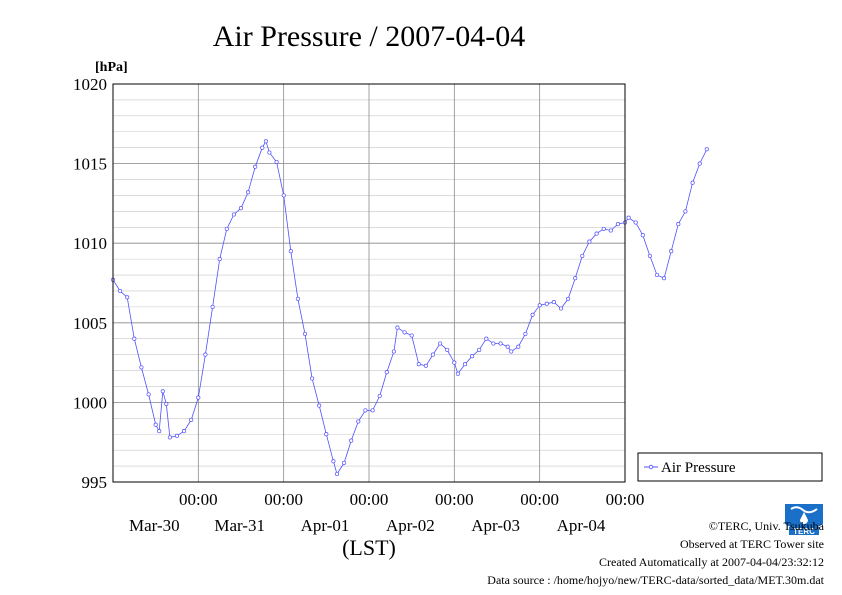 The height and width of the screenshot is (595, 842). What do you see at coordinates (495, 525) in the screenshot?
I see `x-tick-date: Apr-03` at bounding box center [495, 525].